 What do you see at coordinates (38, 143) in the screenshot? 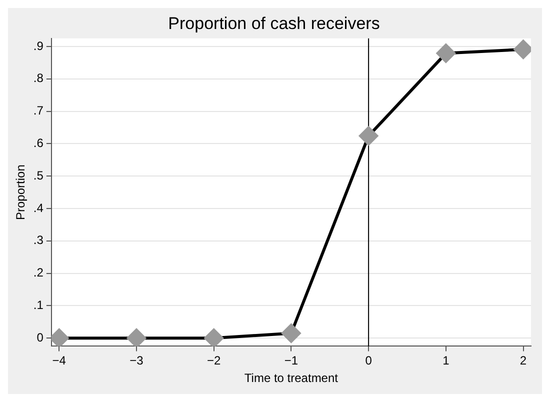
I see `y-tick-label: .6` at bounding box center [38, 143].